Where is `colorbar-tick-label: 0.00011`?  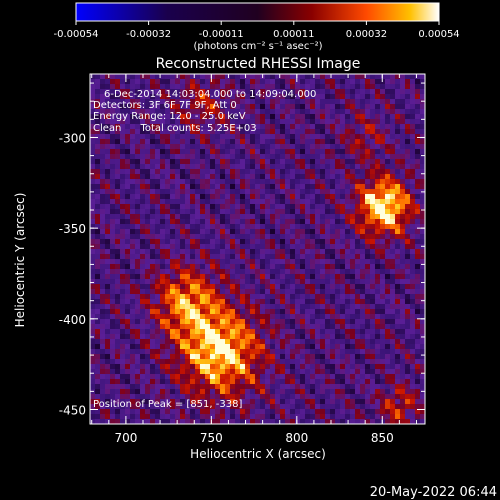
colorbar-tick-label: 0.00011 is located at coordinates (293, 34).